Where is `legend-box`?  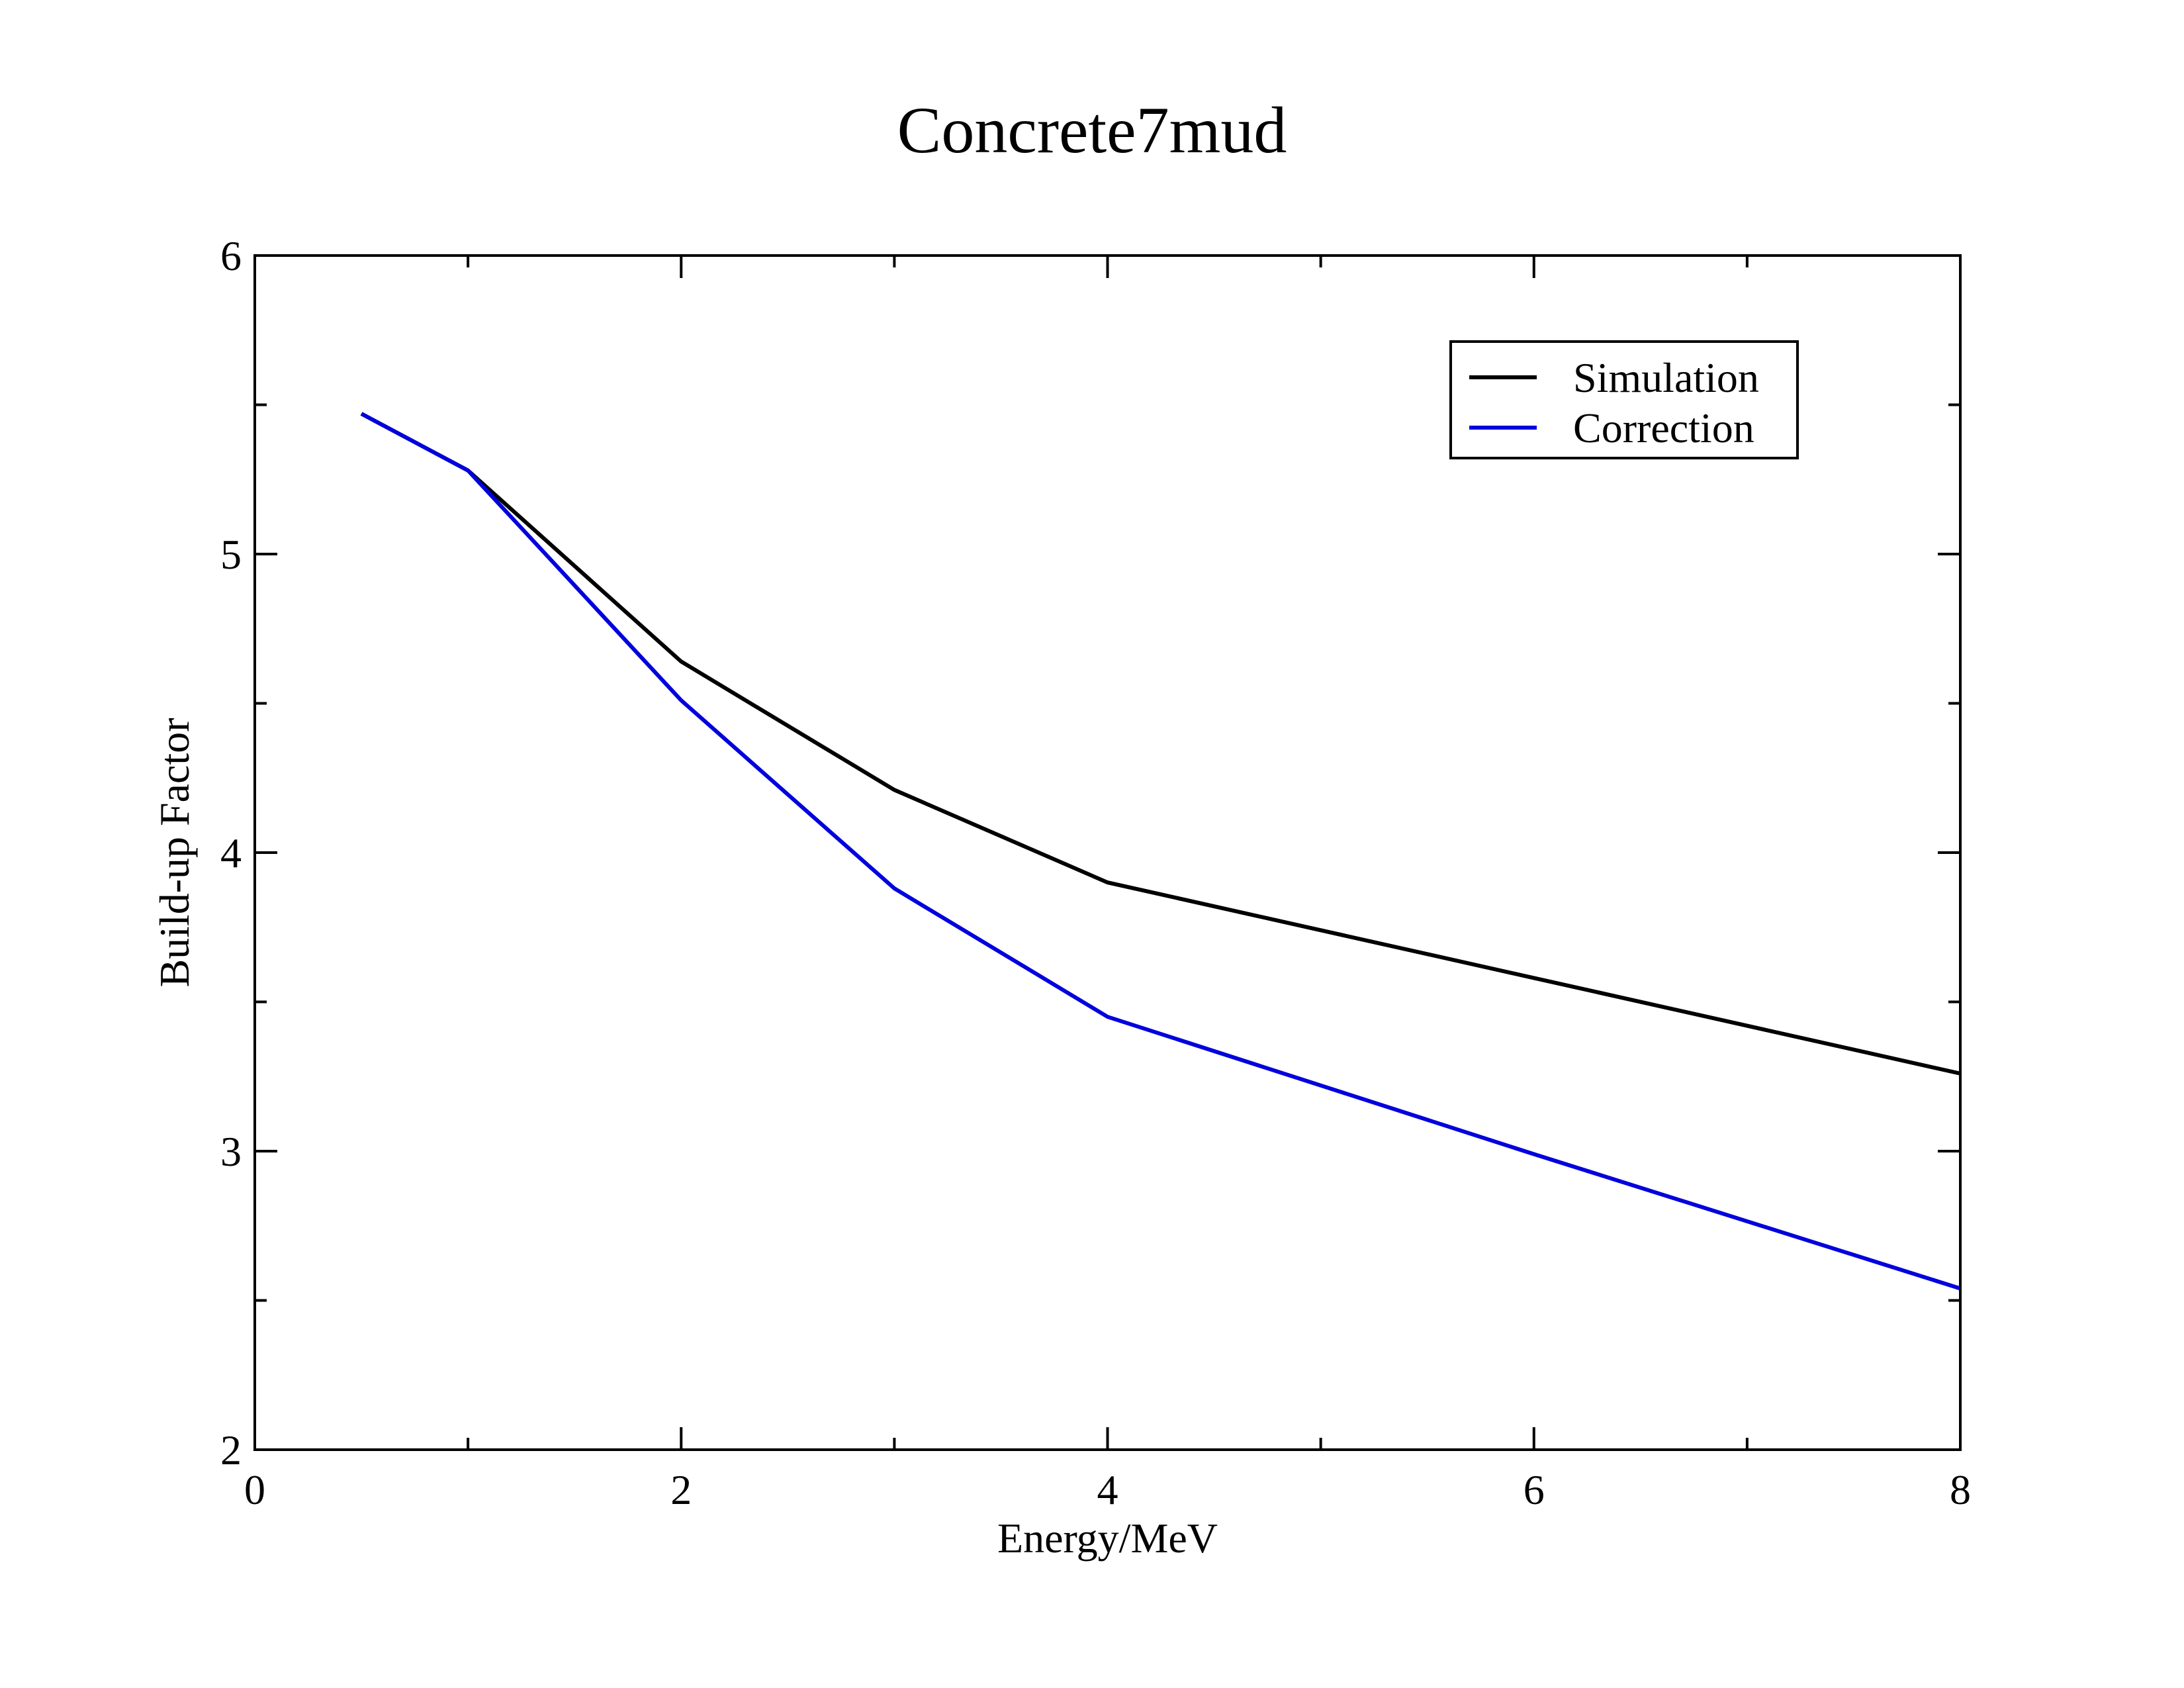
legend-box is located at coordinates (1624, 399).